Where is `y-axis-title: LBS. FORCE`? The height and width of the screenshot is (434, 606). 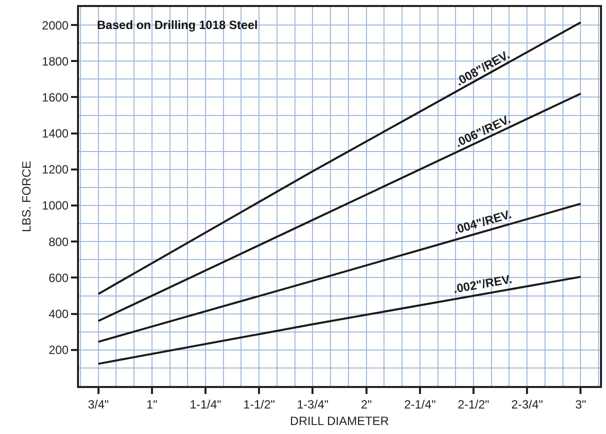 y-axis-title: LBS. FORCE is located at coordinates (27, 196).